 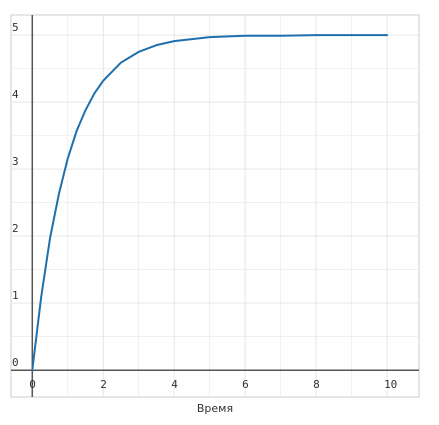 What do you see at coordinates (174, 384) in the screenshot?
I see `x-tick-label: 4` at bounding box center [174, 384].